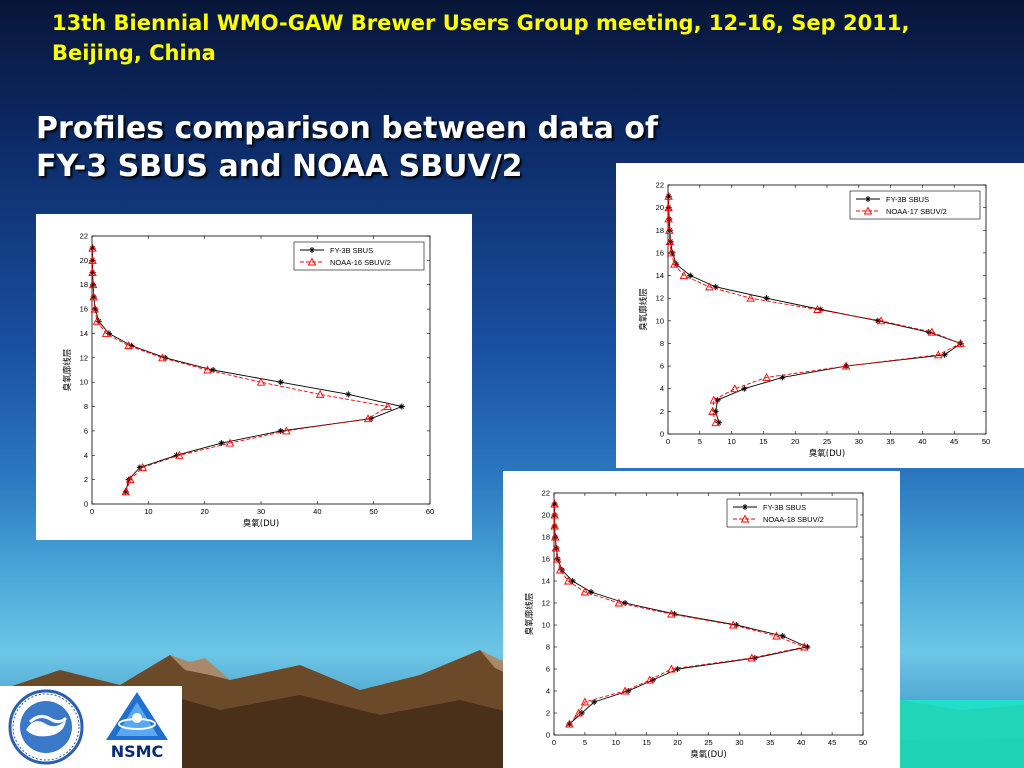 This screenshot has height=768, width=1024. I want to click on x-tick-label: 35, so click(890, 441).